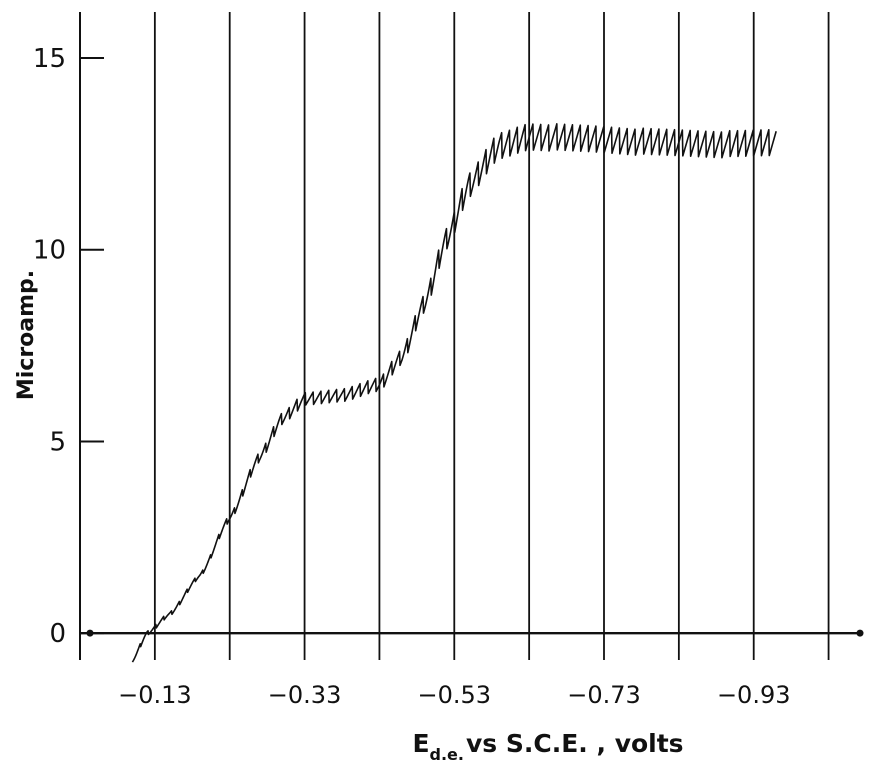 This screenshot has height=765, width=870. I want to click on x-axis-label: Ed.e.vs S.C.E. , volts, so click(547, 746).